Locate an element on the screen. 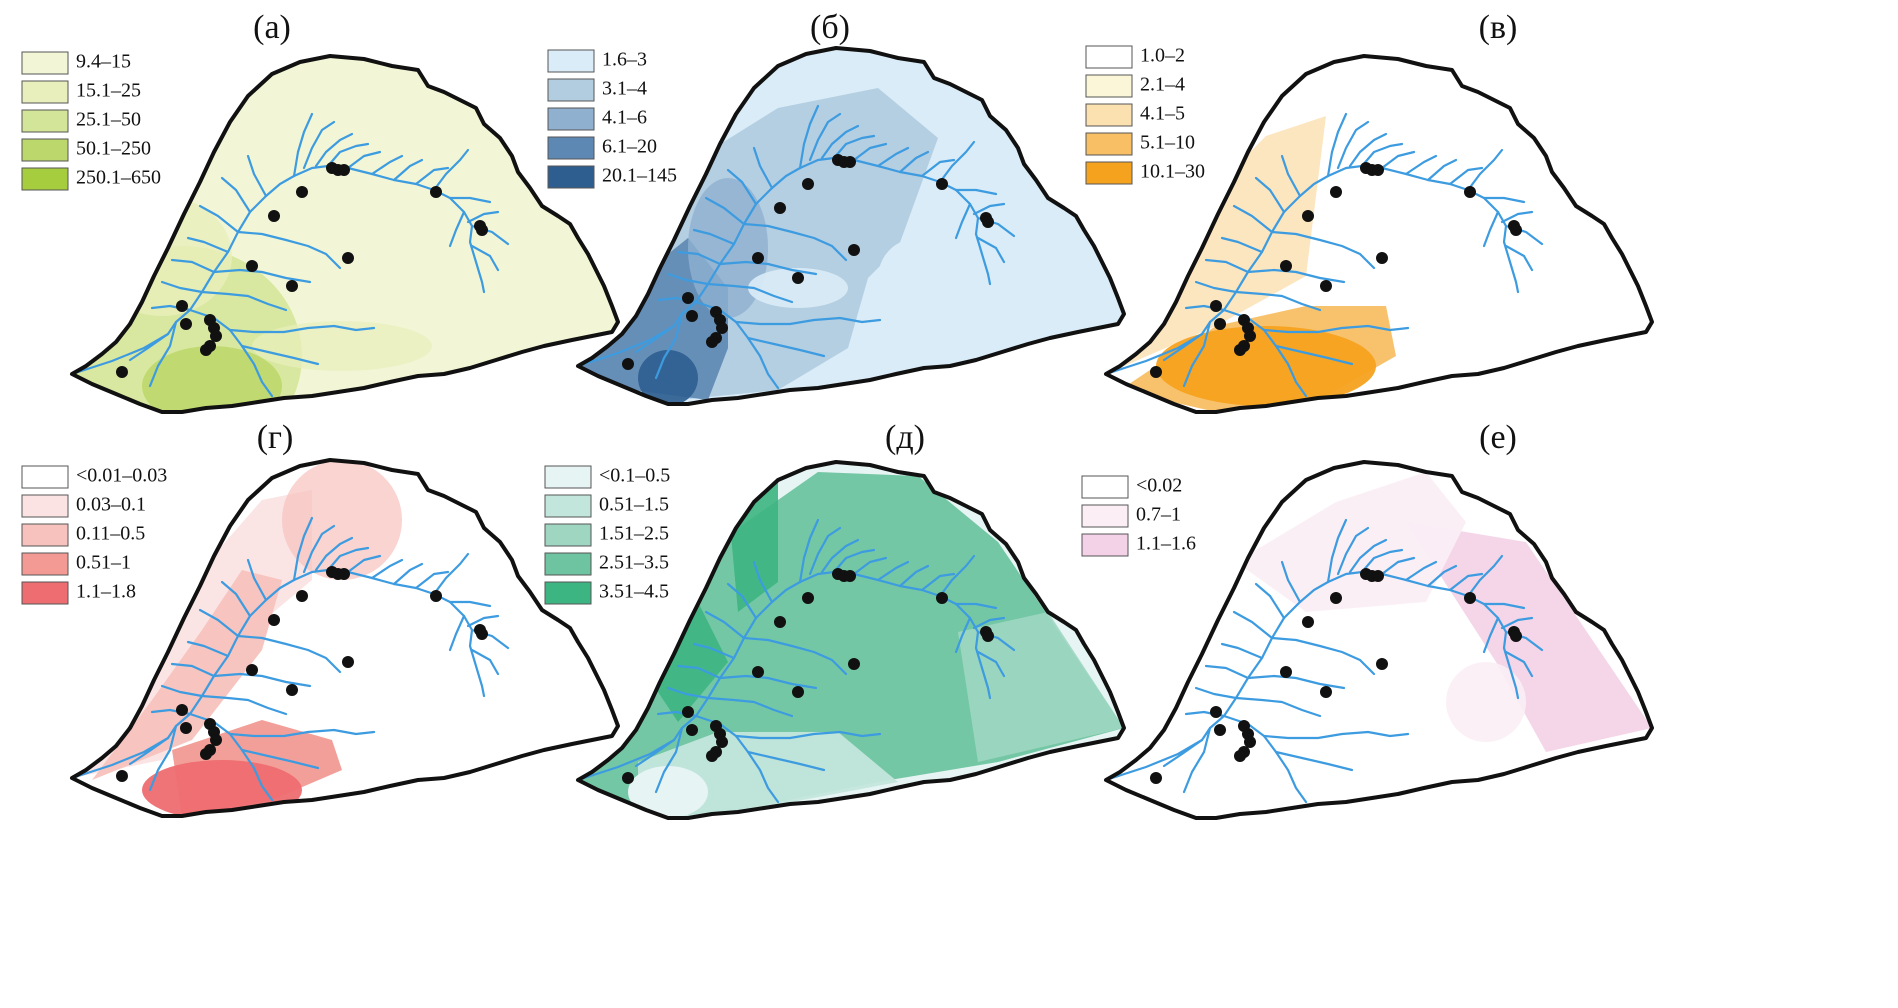  legend-label: 25.1–50 is located at coordinates (108, 120).